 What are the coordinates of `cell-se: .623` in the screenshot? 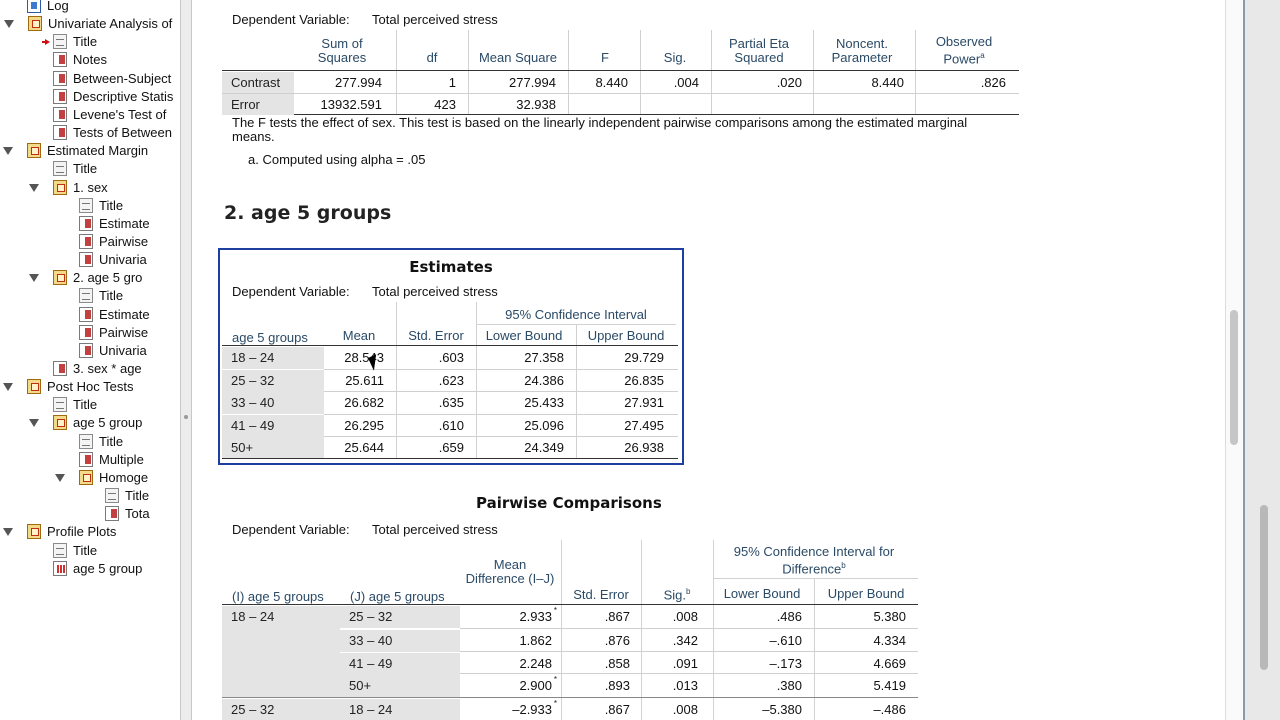 It's located at (451, 380).